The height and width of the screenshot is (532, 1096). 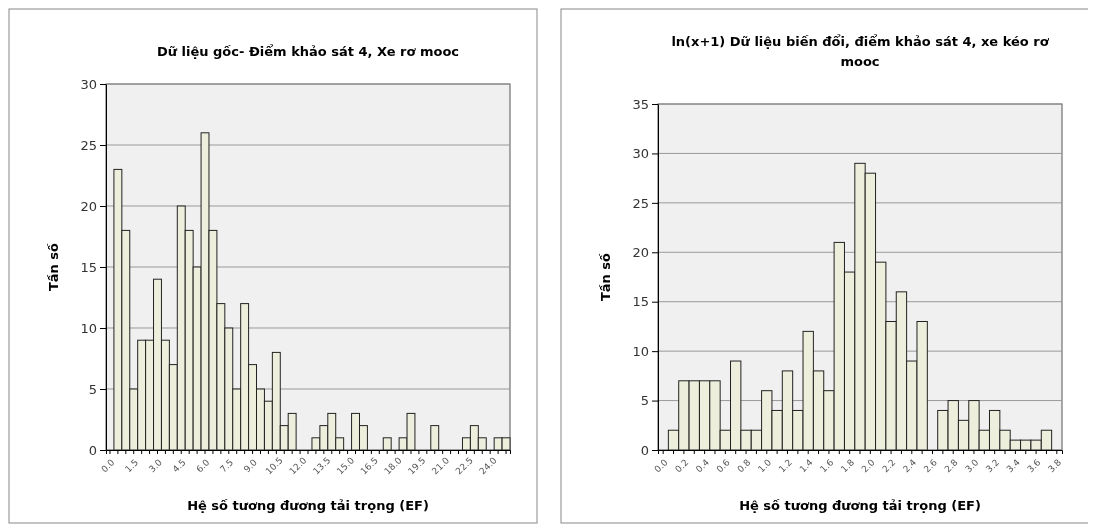 I want to click on y-tick-label: 35, so click(x=640, y=104).